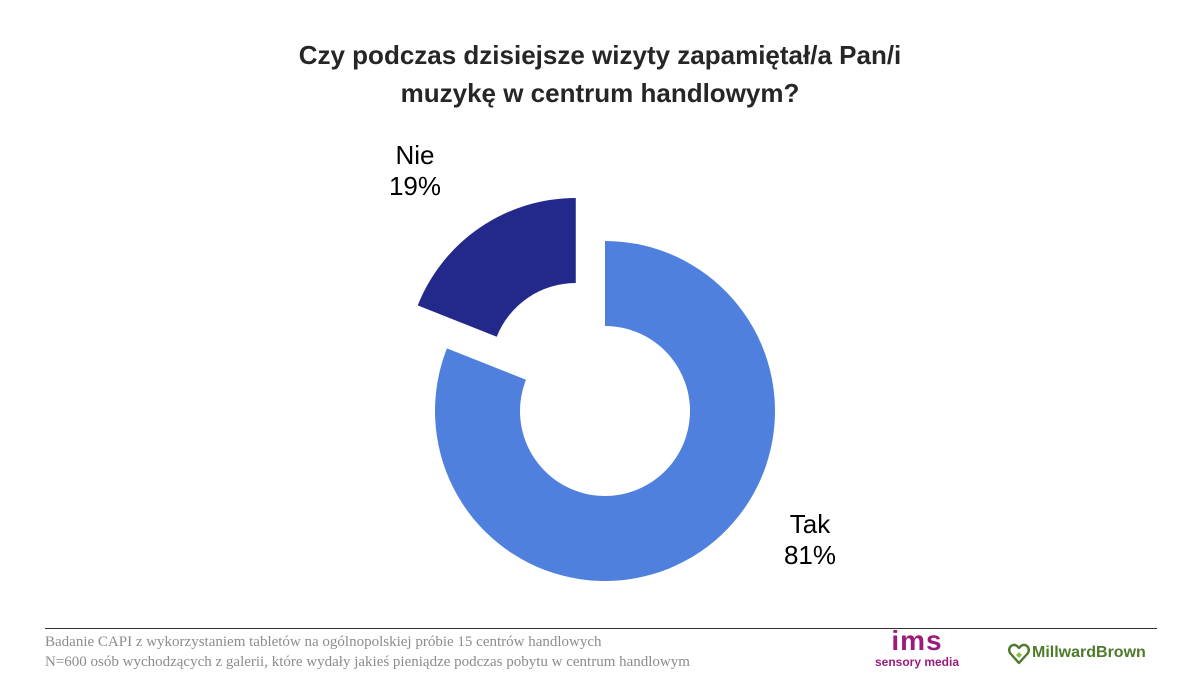 The image size is (1200, 675). What do you see at coordinates (1019, 654) in the screenshot?
I see `heart-diamond-icon` at bounding box center [1019, 654].